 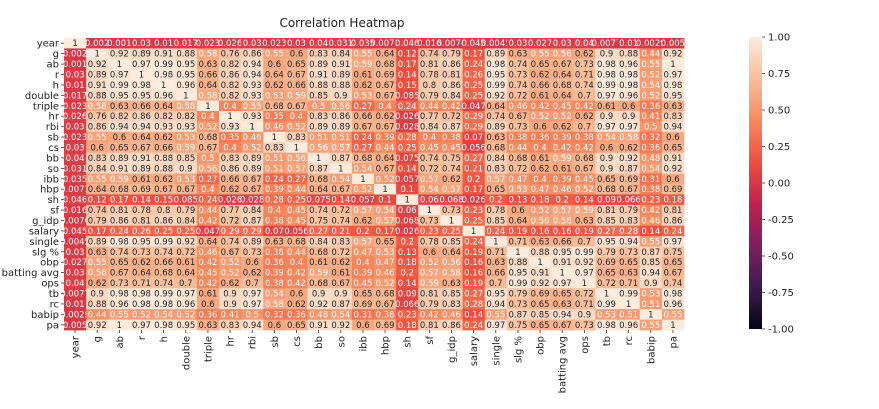 I want to click on cell-annotation: 0.95, so click(x=562, y=253).